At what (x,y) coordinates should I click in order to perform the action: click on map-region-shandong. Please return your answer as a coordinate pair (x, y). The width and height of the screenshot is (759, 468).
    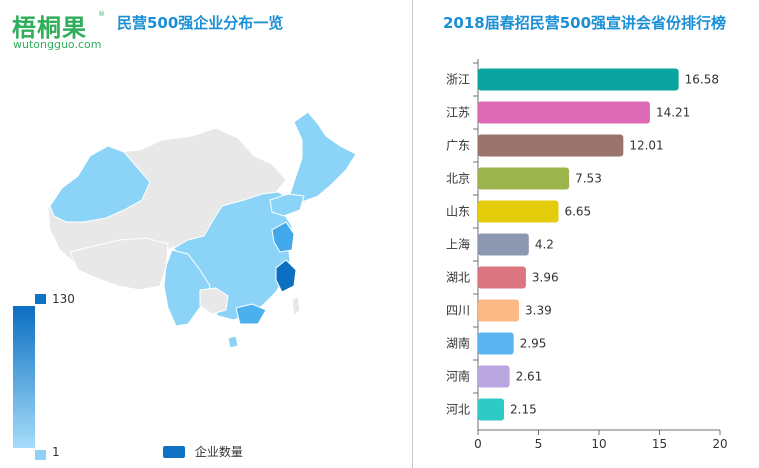
    Looking at the image, I should click on (287, 205).